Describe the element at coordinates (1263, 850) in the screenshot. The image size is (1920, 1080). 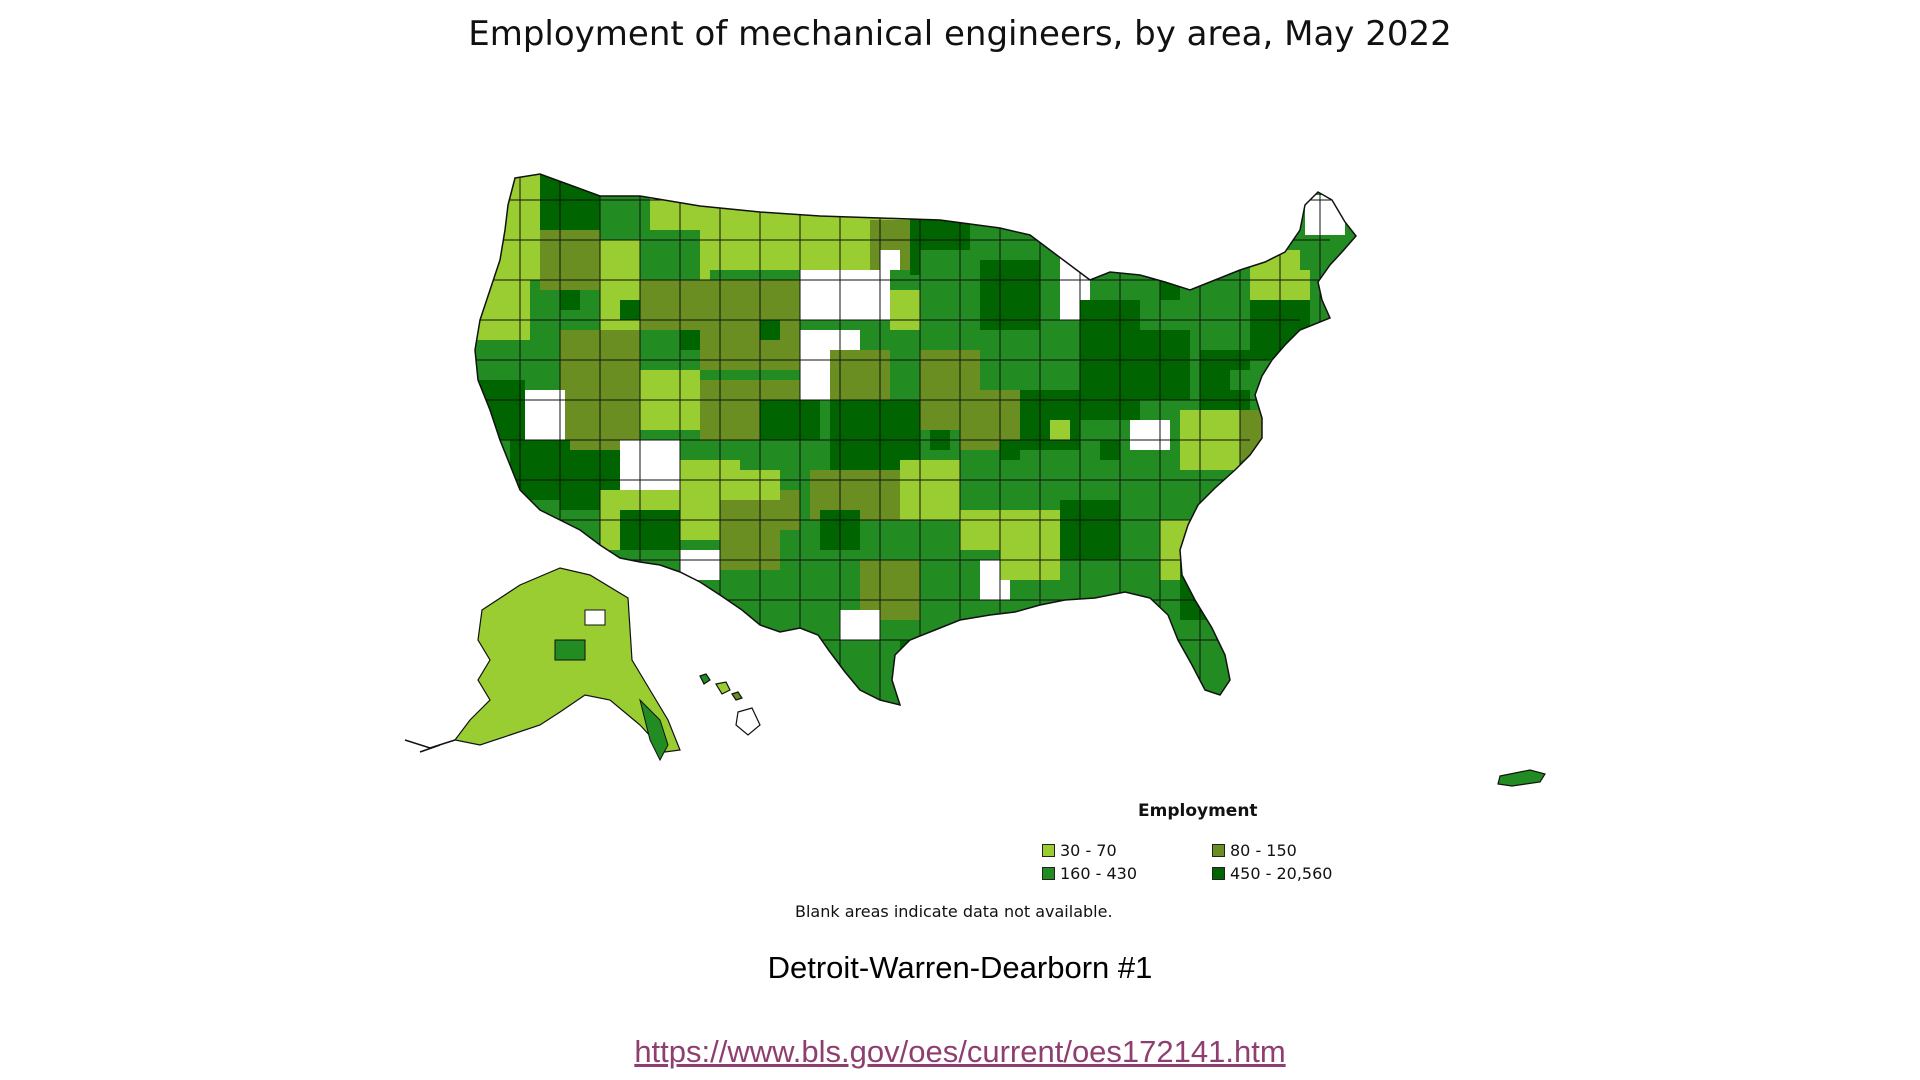
I see `legend-label-80-150: 80 - 150` at that location.